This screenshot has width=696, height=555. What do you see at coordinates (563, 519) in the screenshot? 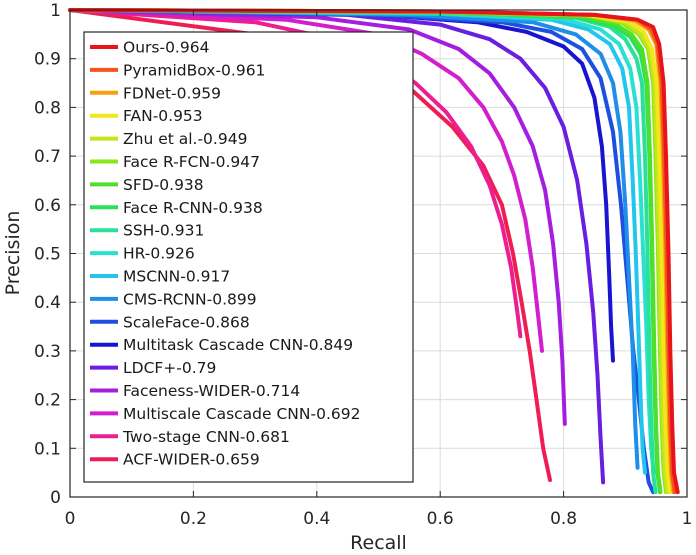
I see `x-tick-label: 0.8` at bounding box center [563, 519].